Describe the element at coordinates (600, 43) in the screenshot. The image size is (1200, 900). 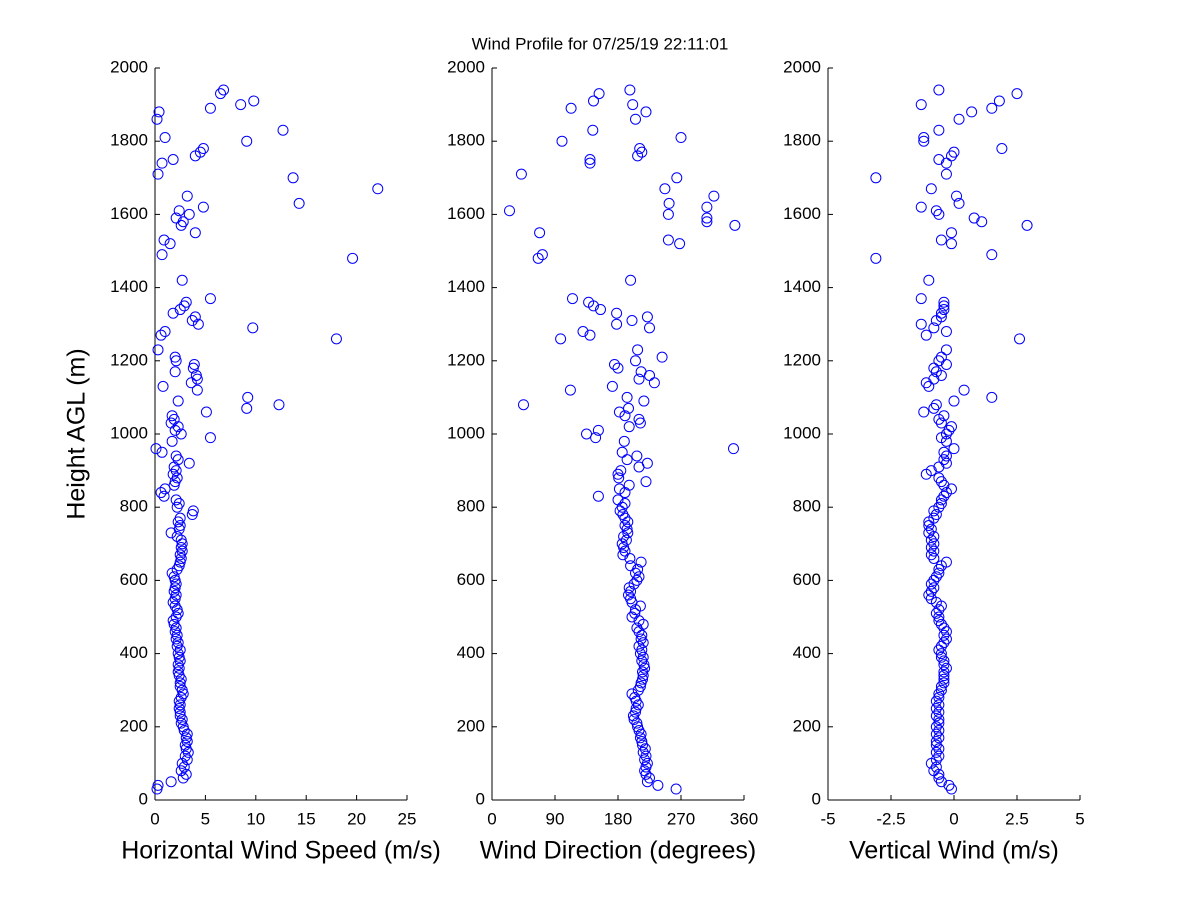
I see `figure-title: Wind Profile for 07/25/19 22:11:01` at that location.